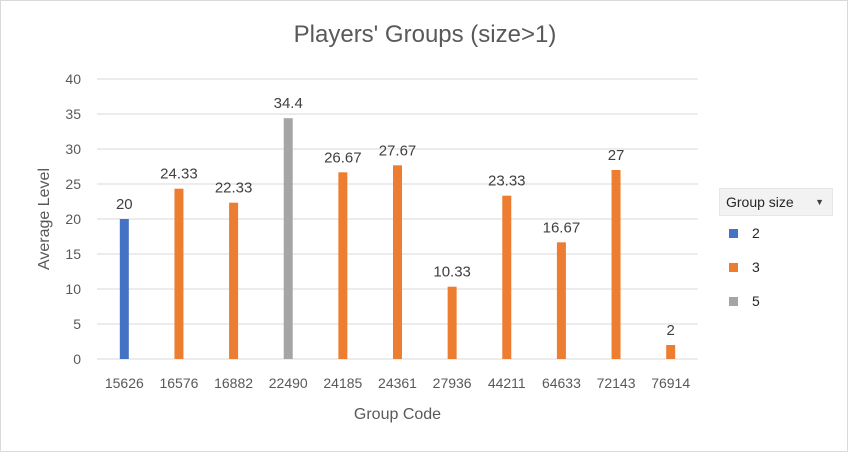  Describe the element at coordinates (562, 227) in the screenshot. I see `data-label: 16.67` at that location.